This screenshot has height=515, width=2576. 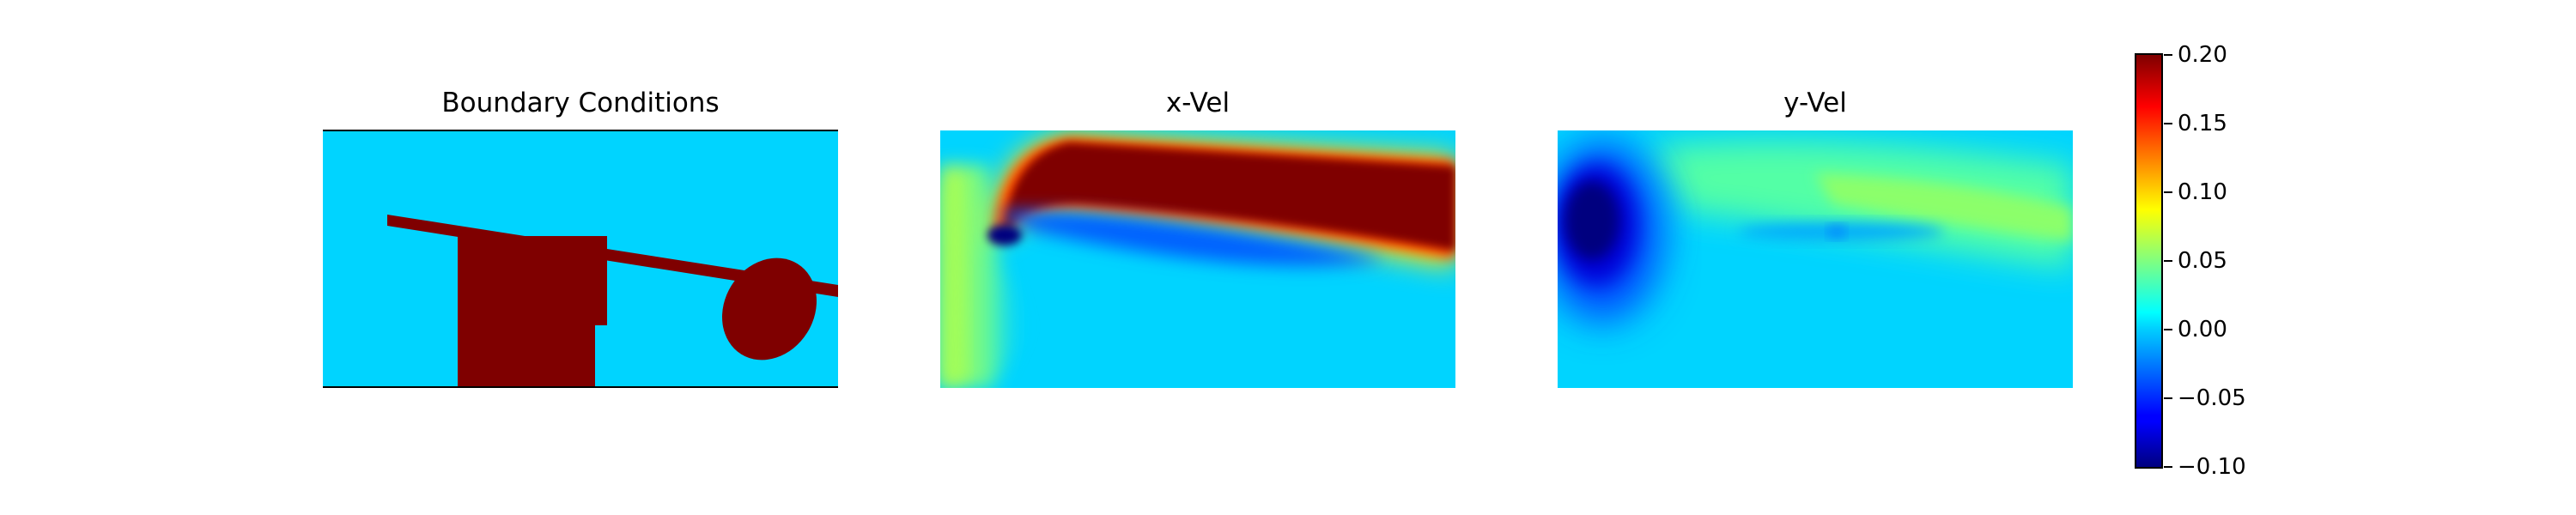 I want to click on obstacle-ellipse, so click(x=770, y=309).